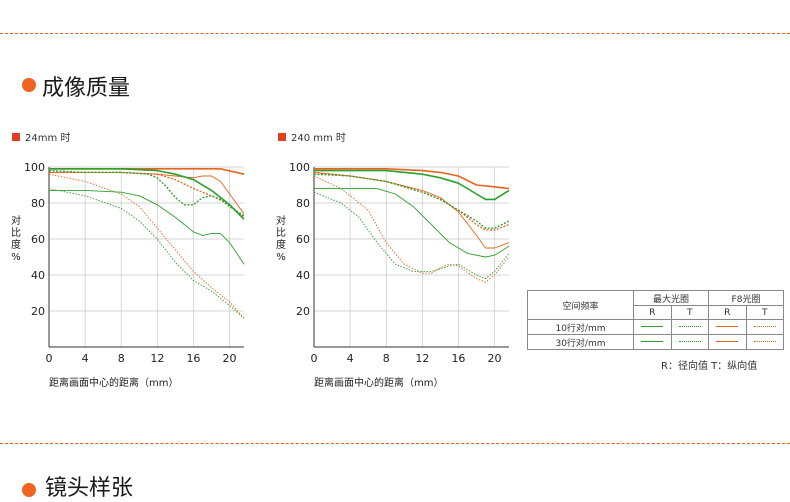 The image size is (790, 502). I want to click on legend-note: R：径向值 T：纵向值, so click(709, 366).